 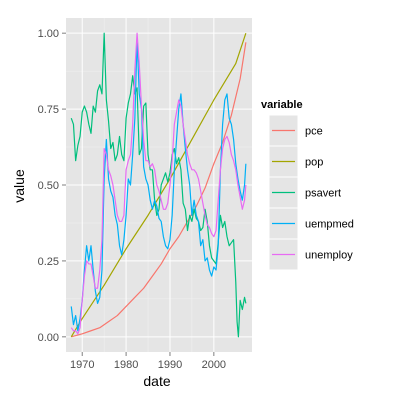 I want to click on y-tick-label: 0.75, so click(x=48, y=110).